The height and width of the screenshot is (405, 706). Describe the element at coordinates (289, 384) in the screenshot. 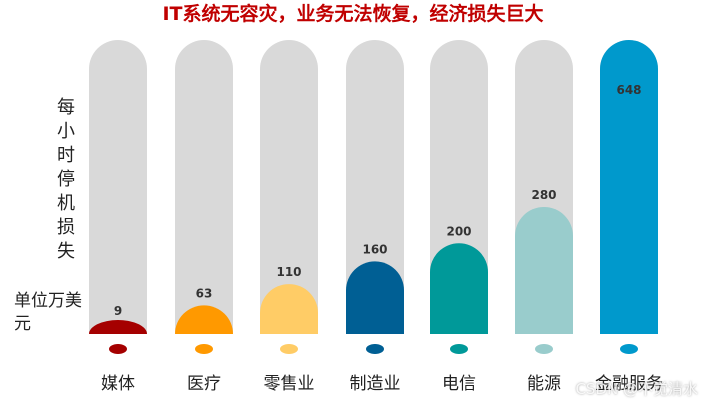

I see `category-label: 零售业` at that location.